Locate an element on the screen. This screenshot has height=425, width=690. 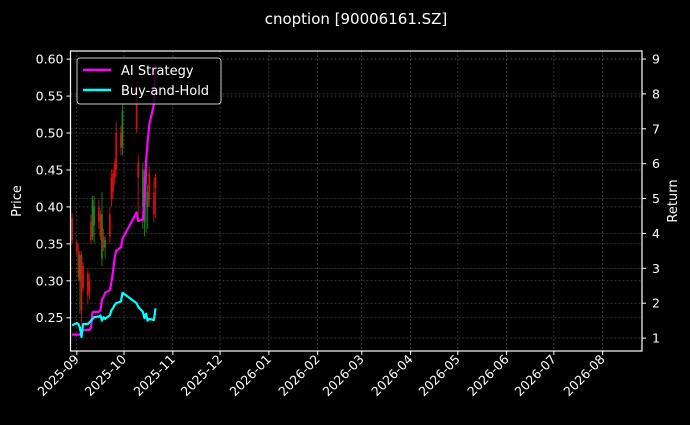
y-tick-label: 0.30 is located at coordinates (50, 280).